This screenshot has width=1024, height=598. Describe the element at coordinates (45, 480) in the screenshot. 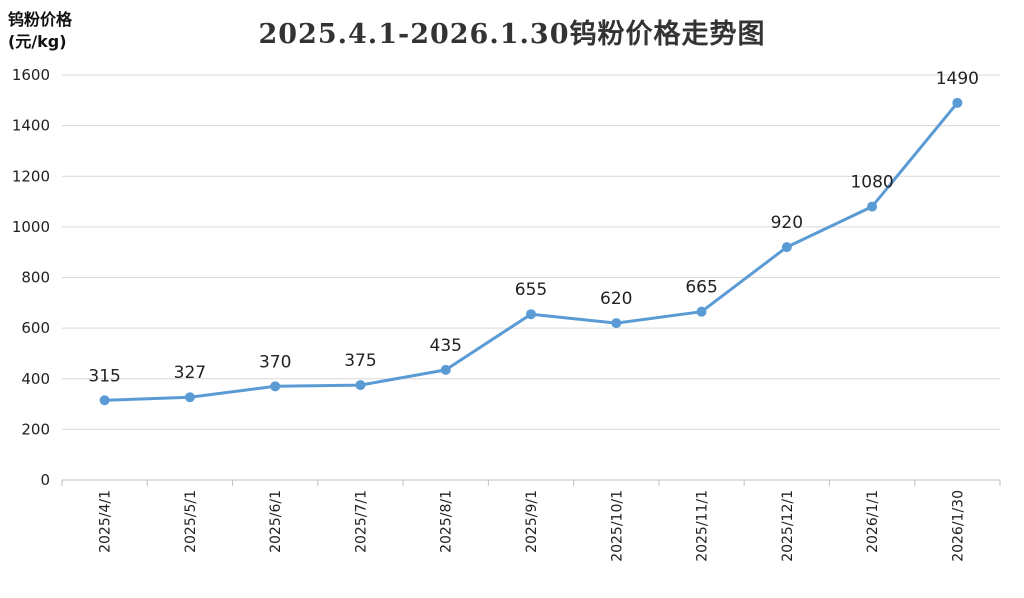

I see `y-tick-label: 0` at that location.